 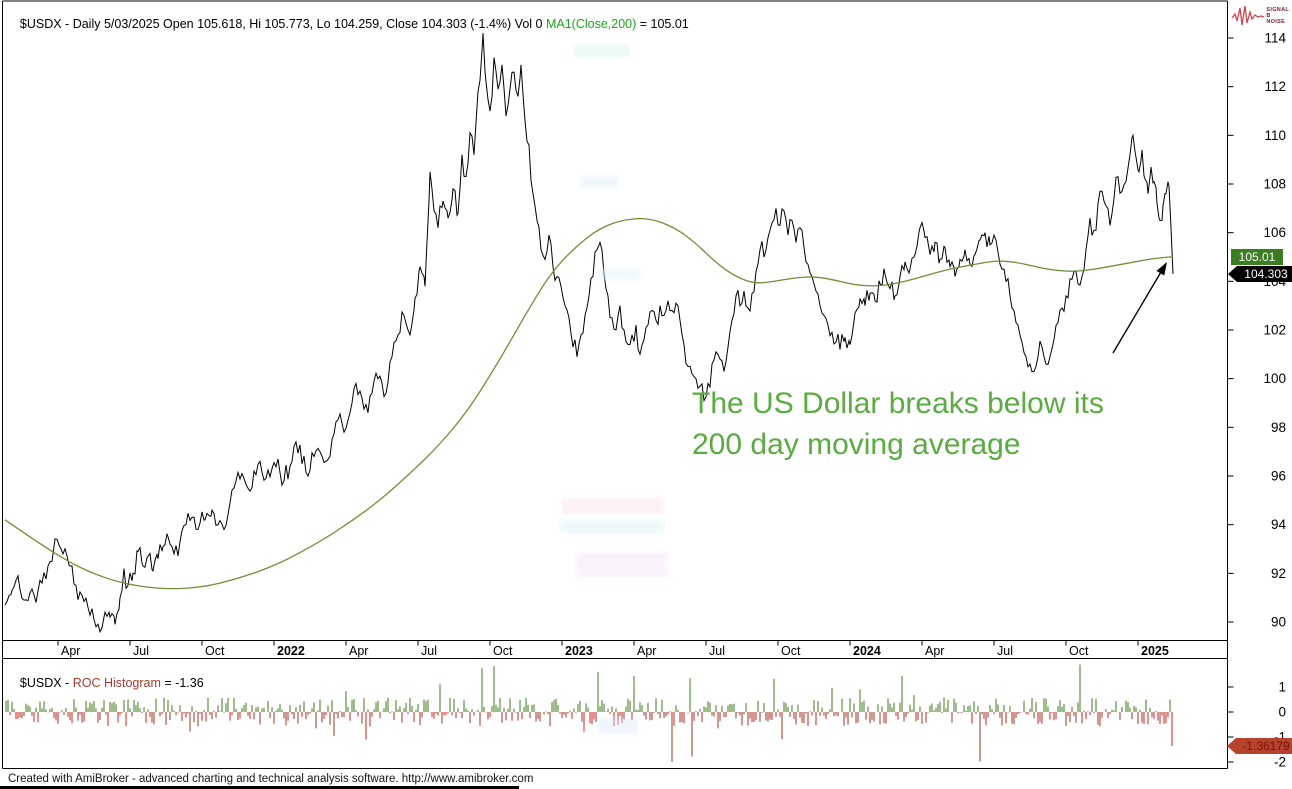 What do you see at coordinates (579, 651) in the screenshot?
I see `x-tick-label: 2023` at bounding box center [579, 651].